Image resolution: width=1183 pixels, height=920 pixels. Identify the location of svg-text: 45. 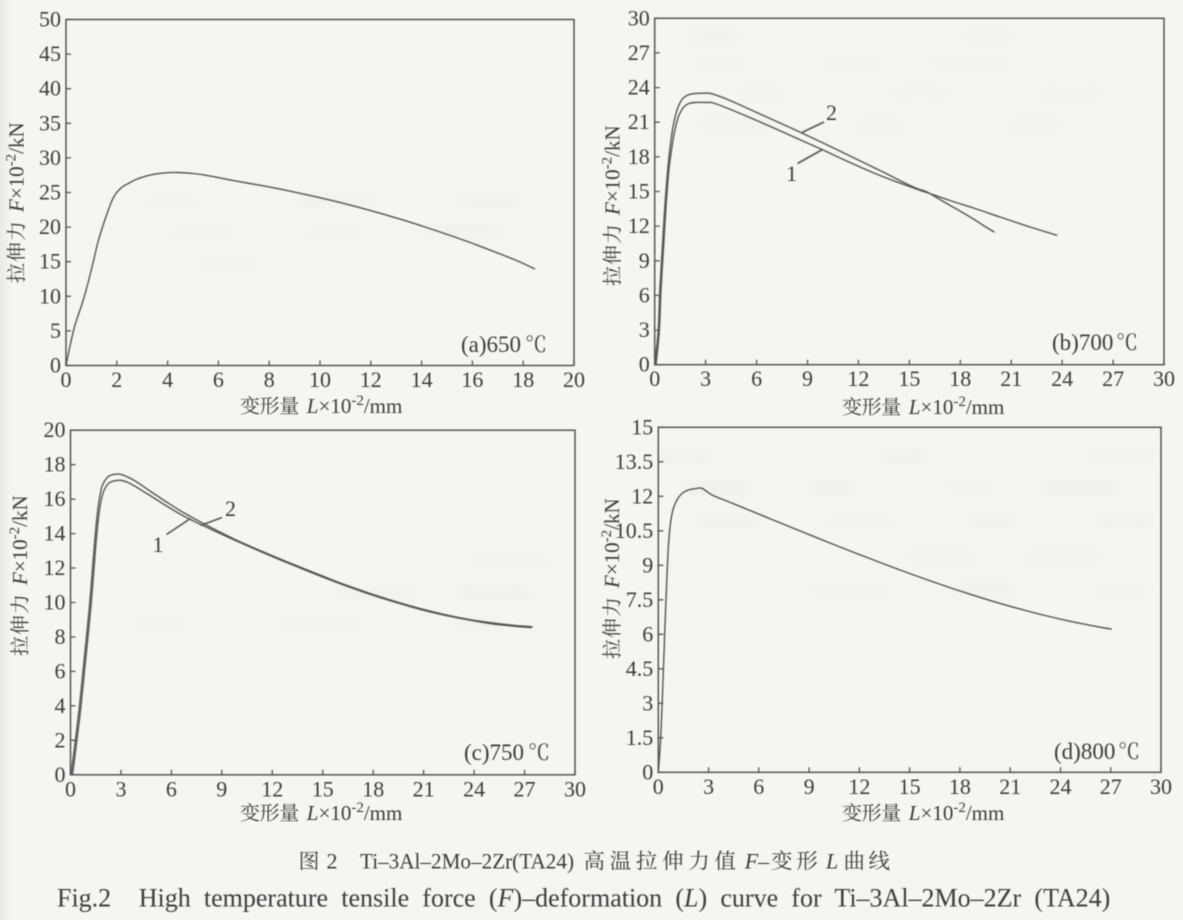
(50, 53).